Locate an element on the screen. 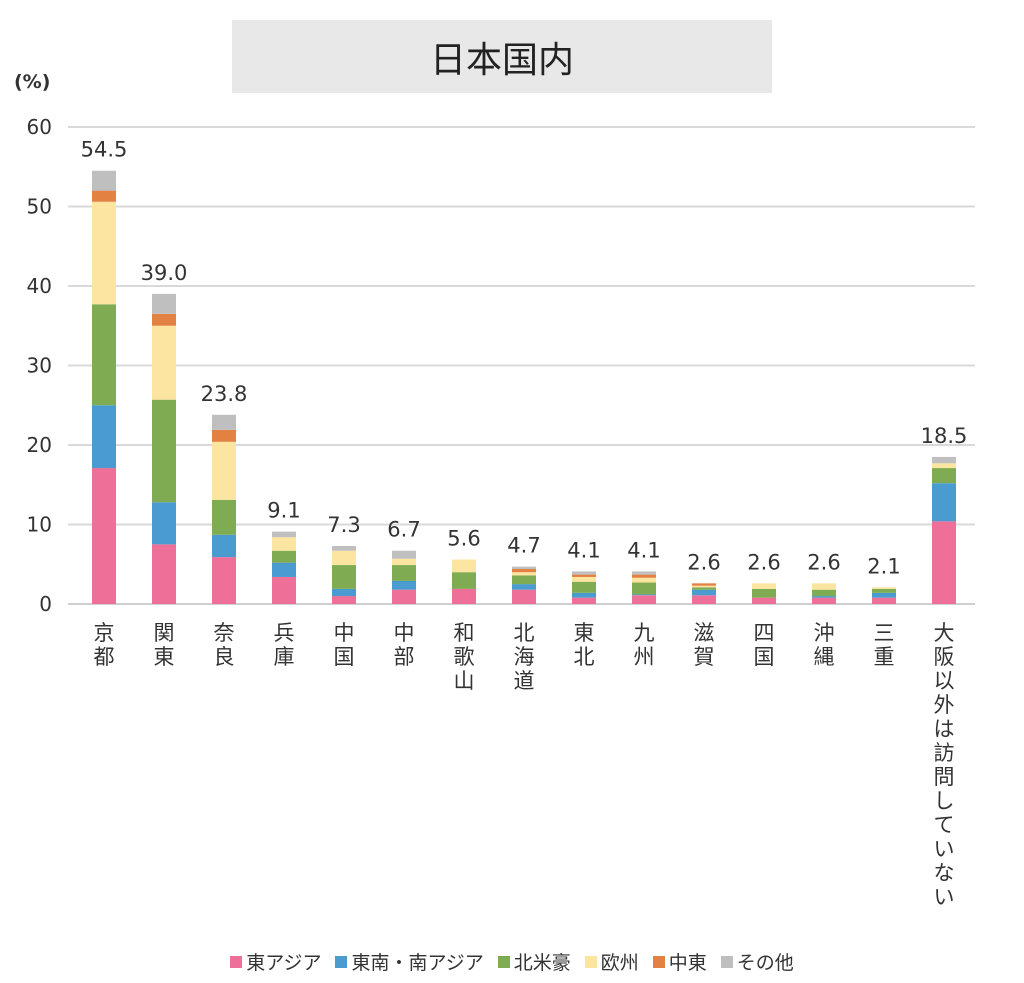 This screenshot has height=983, width=1024. x-tick-label: 中部 is located at coordinates (404, 645).